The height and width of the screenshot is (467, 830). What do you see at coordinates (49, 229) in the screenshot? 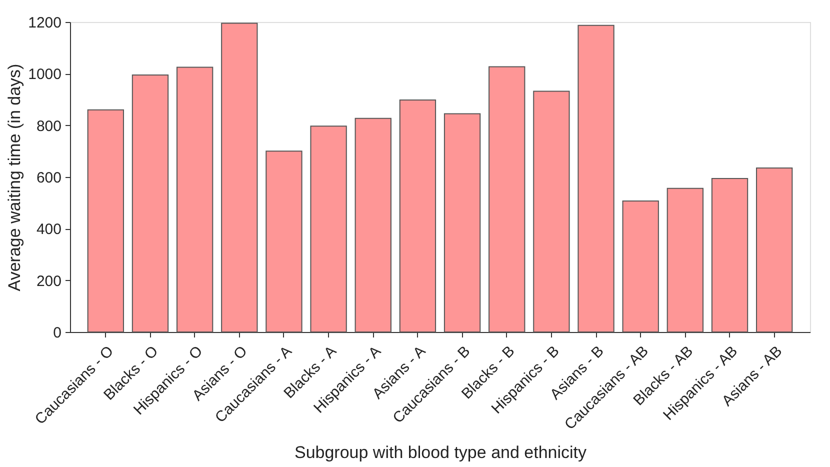
I see `y-tick-label: 400` at bounding box center [49, 229].